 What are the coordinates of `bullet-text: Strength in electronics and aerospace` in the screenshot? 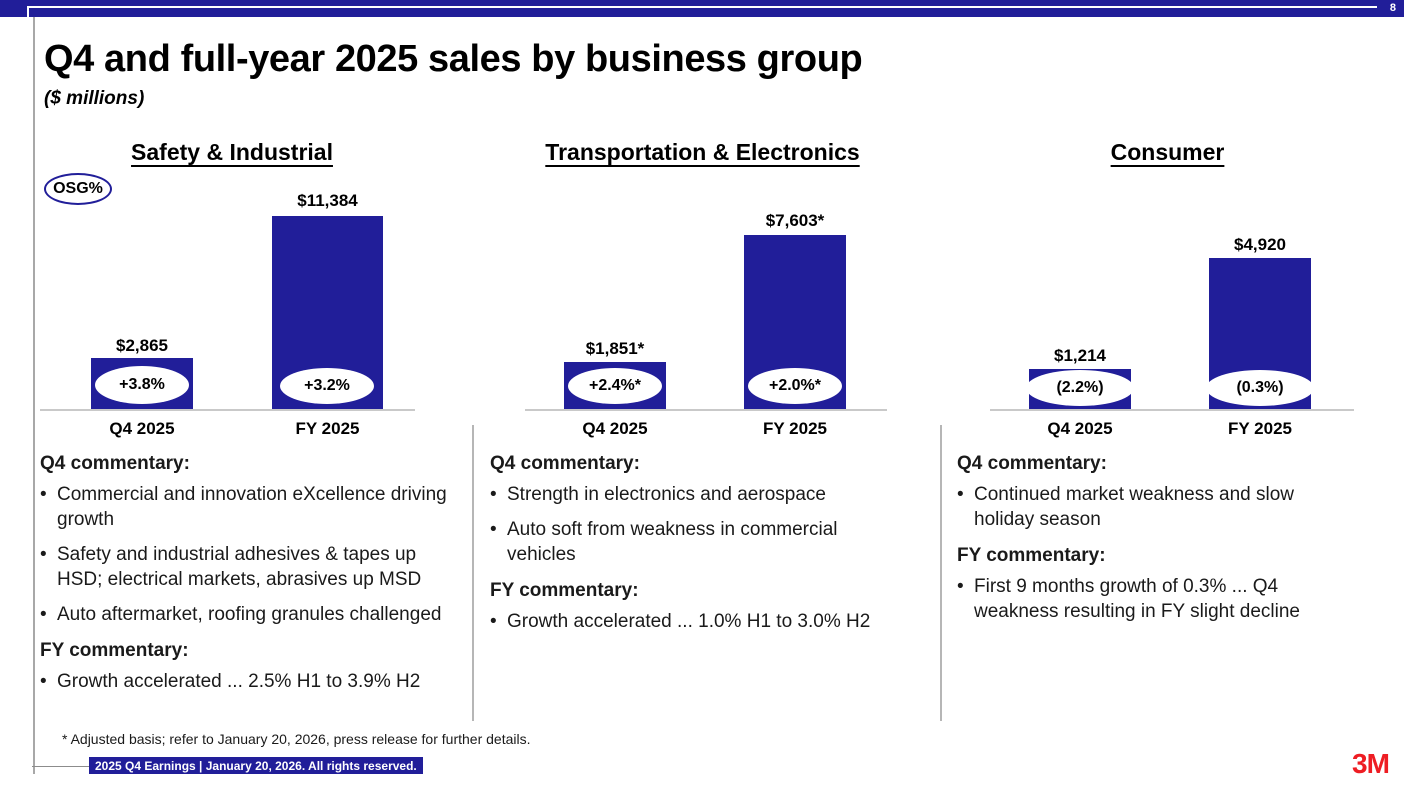 It's located at (666, 494).